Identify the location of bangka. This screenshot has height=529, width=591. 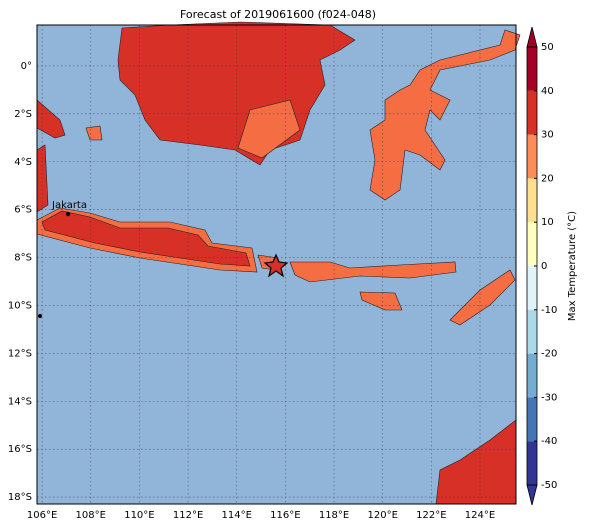
(94, 133).